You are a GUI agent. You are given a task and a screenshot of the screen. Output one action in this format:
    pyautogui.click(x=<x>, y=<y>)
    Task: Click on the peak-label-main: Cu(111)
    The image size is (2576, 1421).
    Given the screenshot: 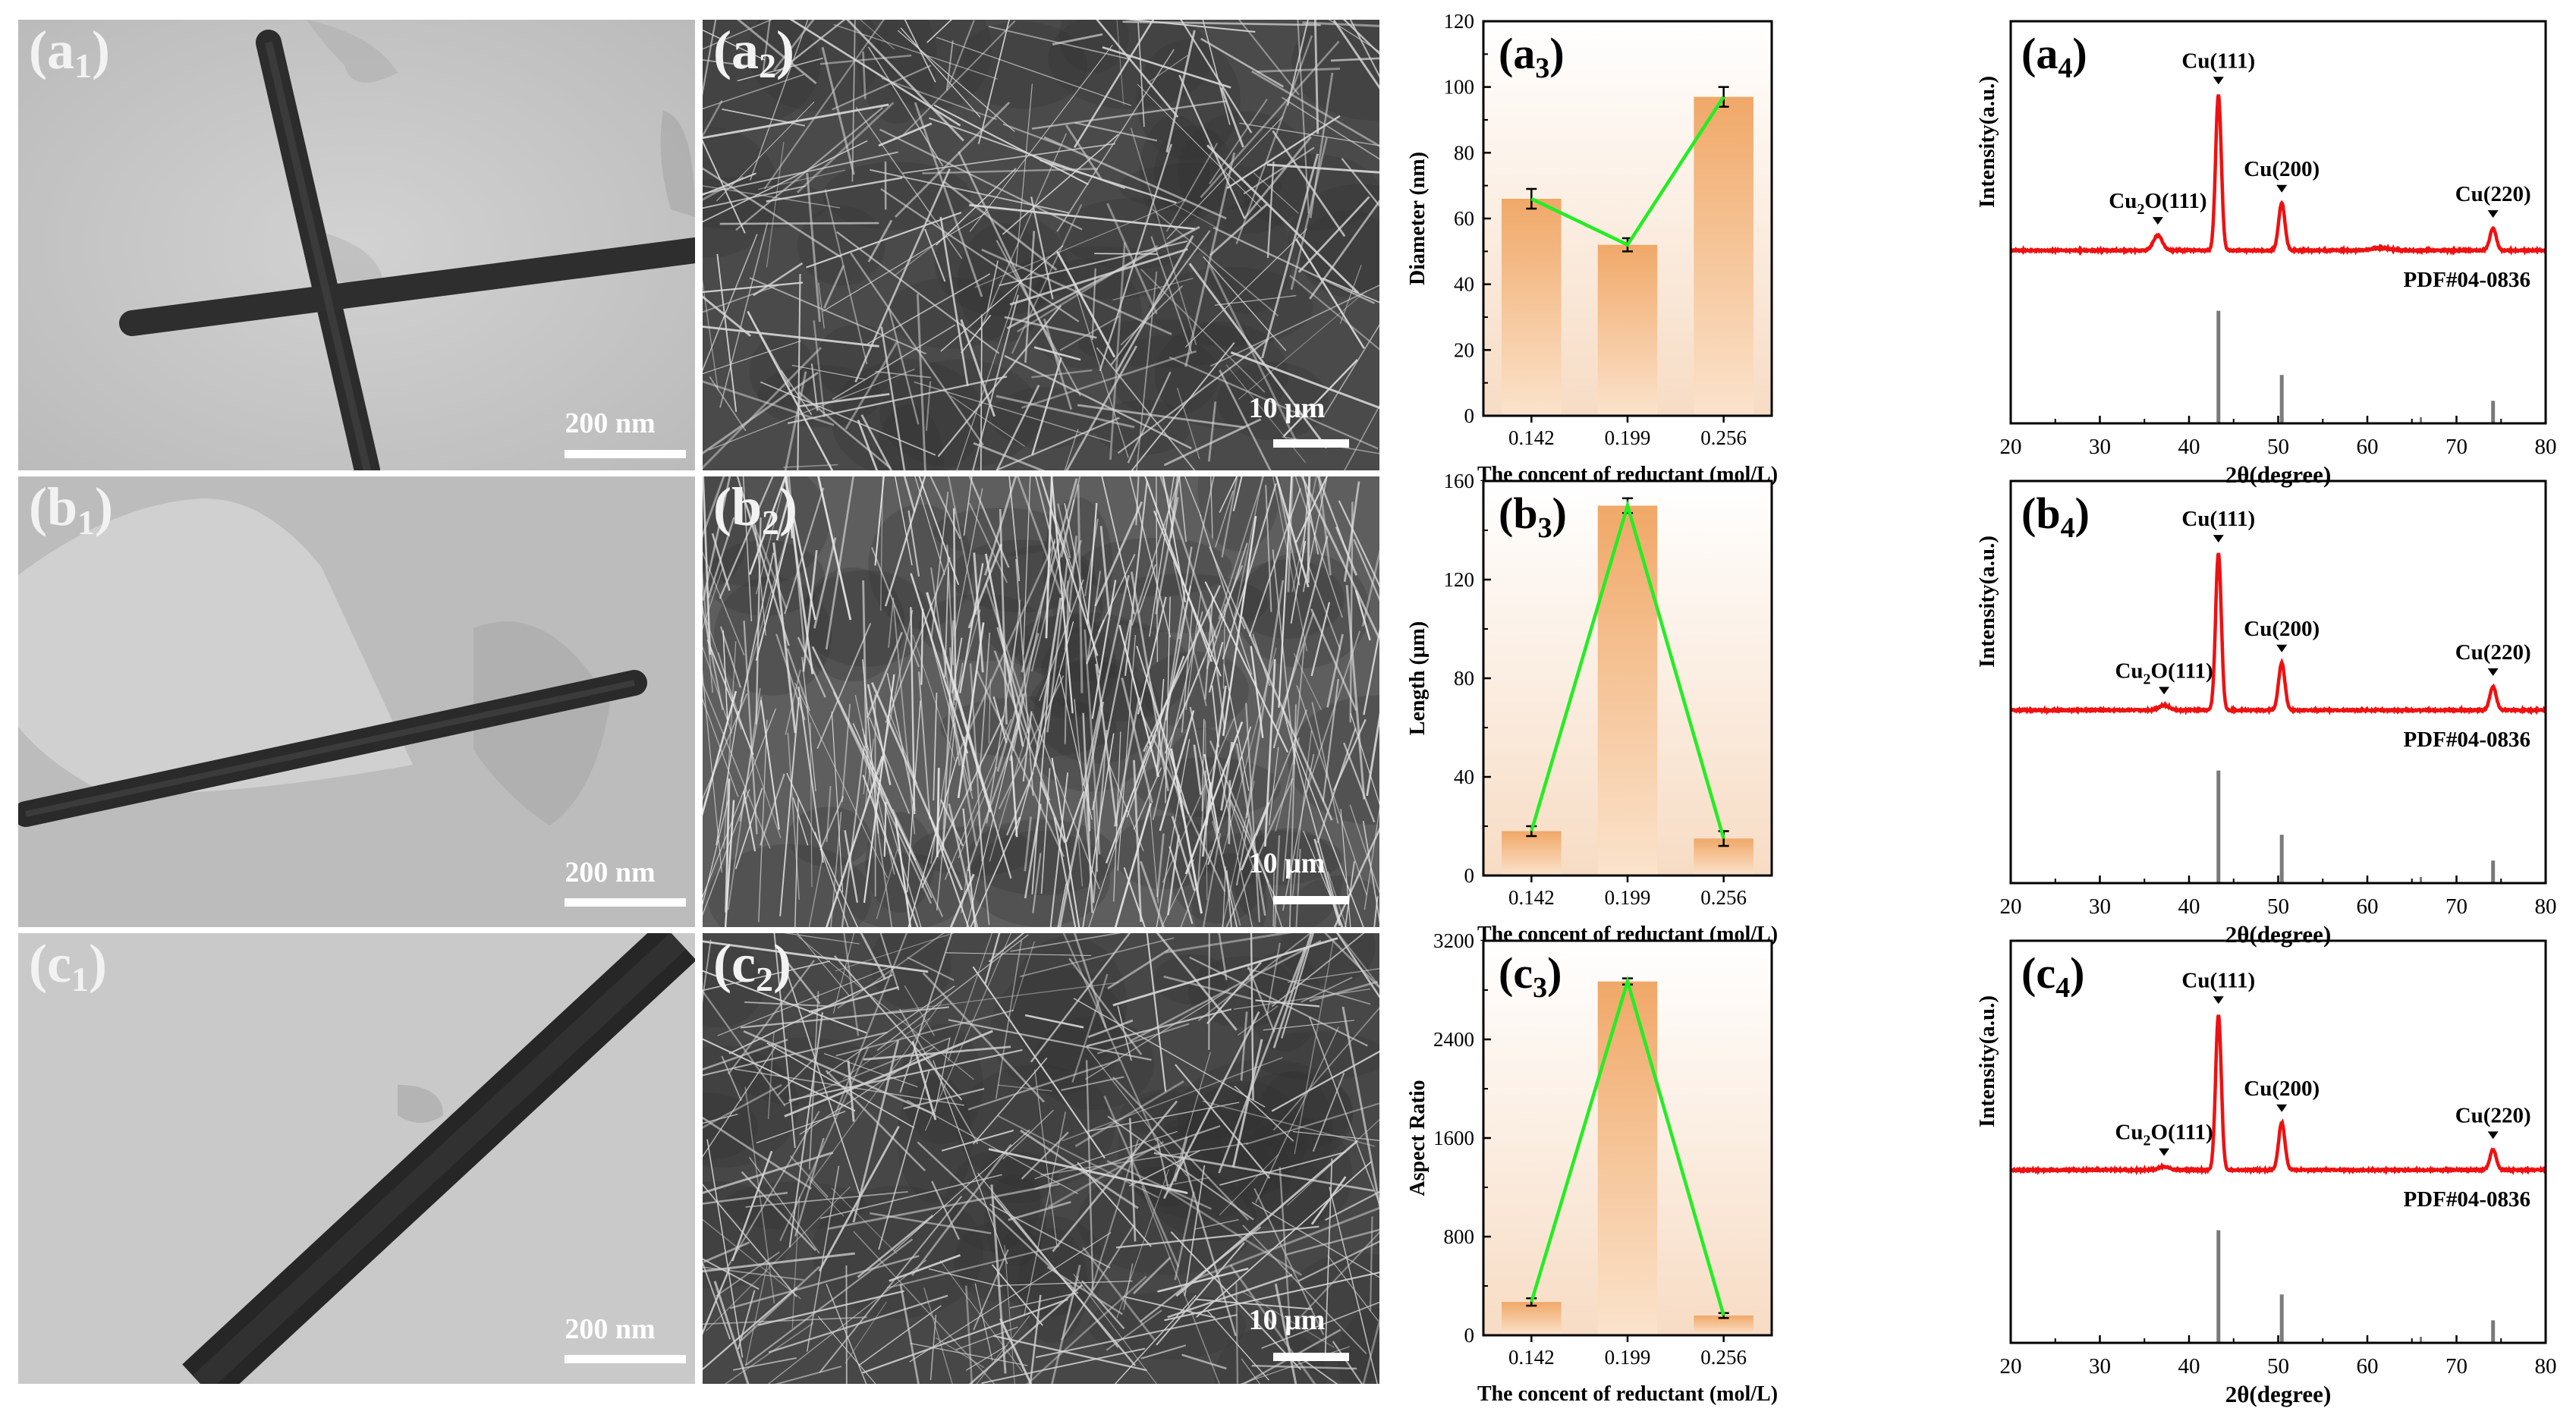 What is the action you would take?
    pyautogui.click(x=2218, y=980)
    